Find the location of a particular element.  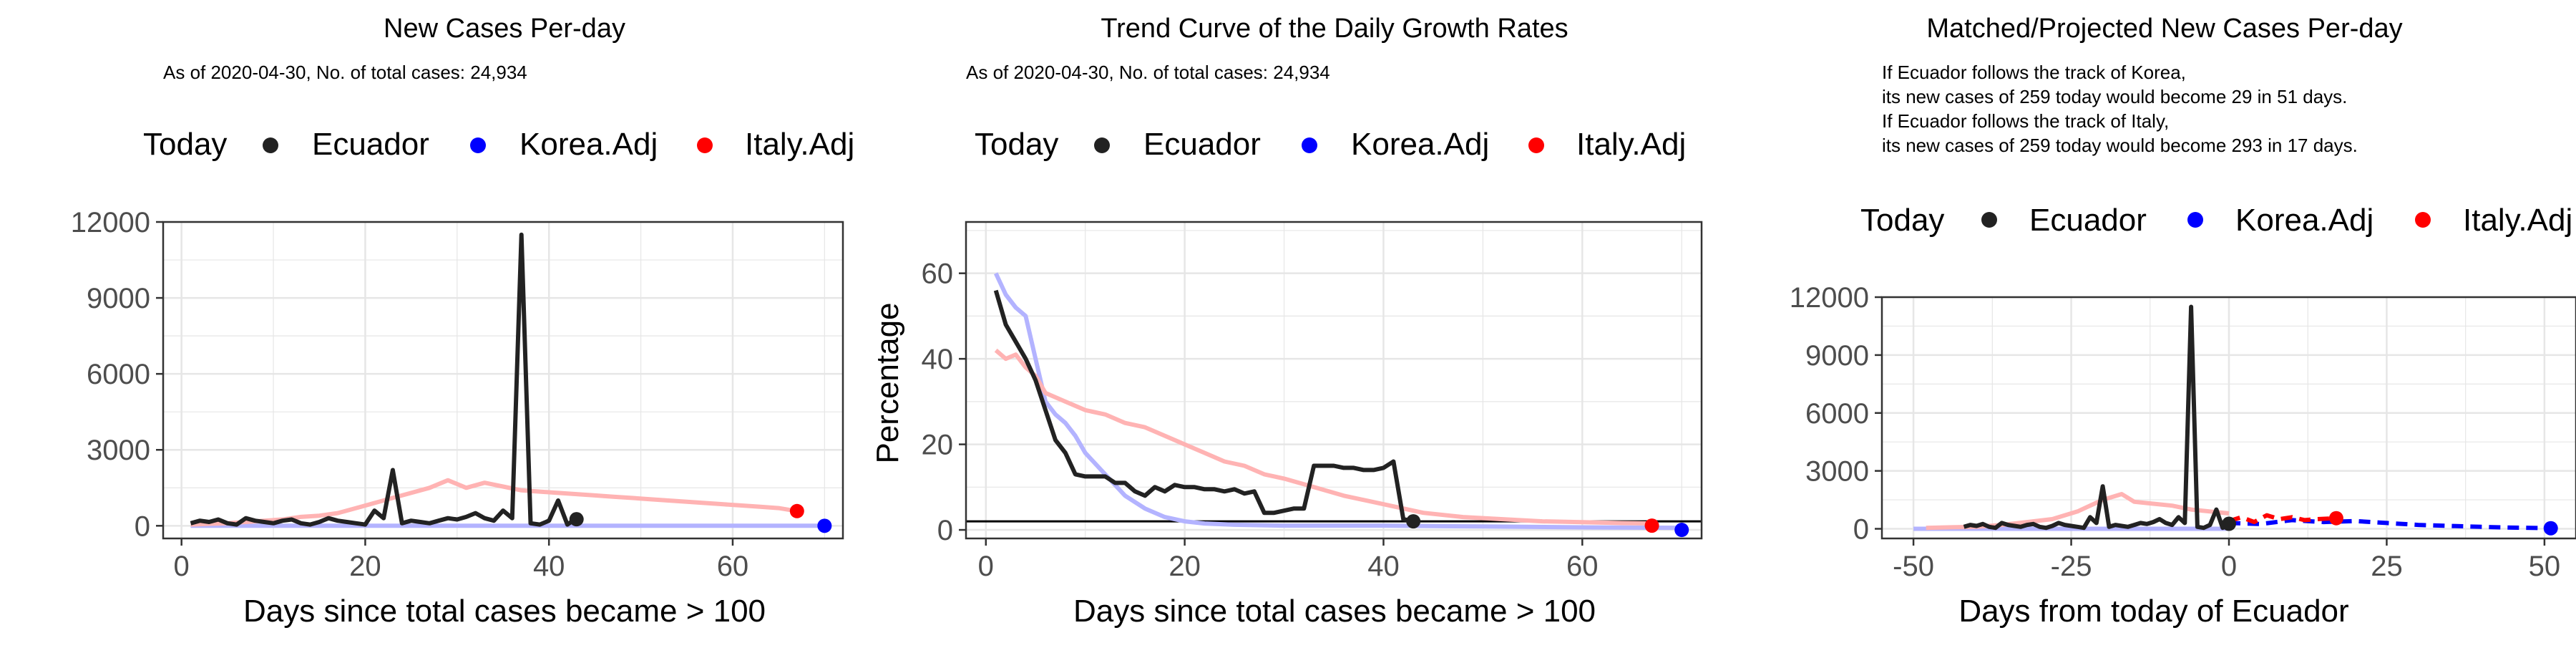

y-tick-label: 20 is located at coordinates (938, 445).